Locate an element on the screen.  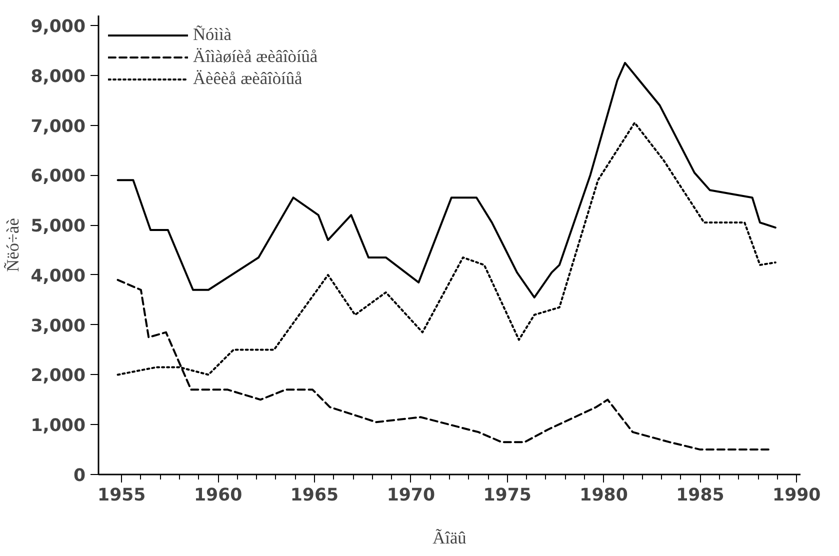
y-tick-label: 1,000 is located at coordinates (58, 426).